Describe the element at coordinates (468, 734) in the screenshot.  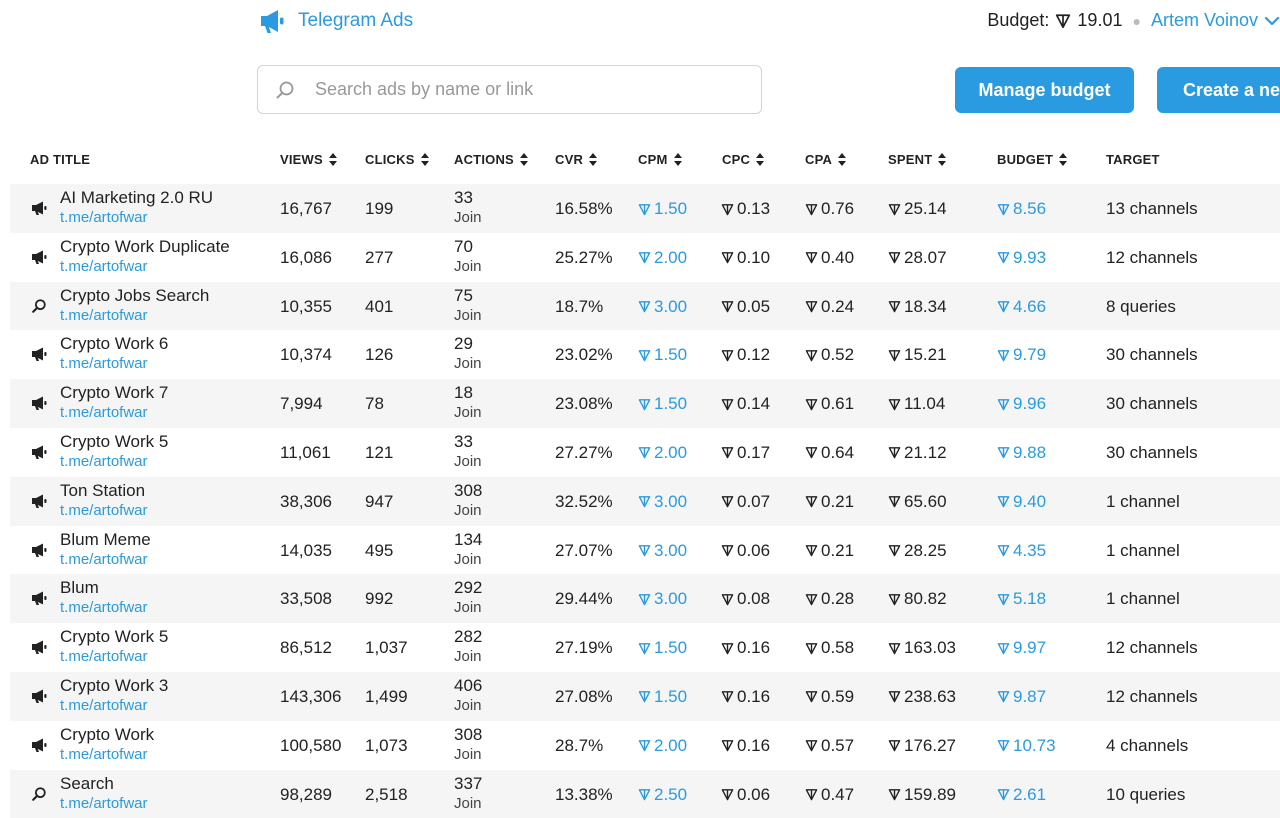
I see `actions-count: 308` at that location.